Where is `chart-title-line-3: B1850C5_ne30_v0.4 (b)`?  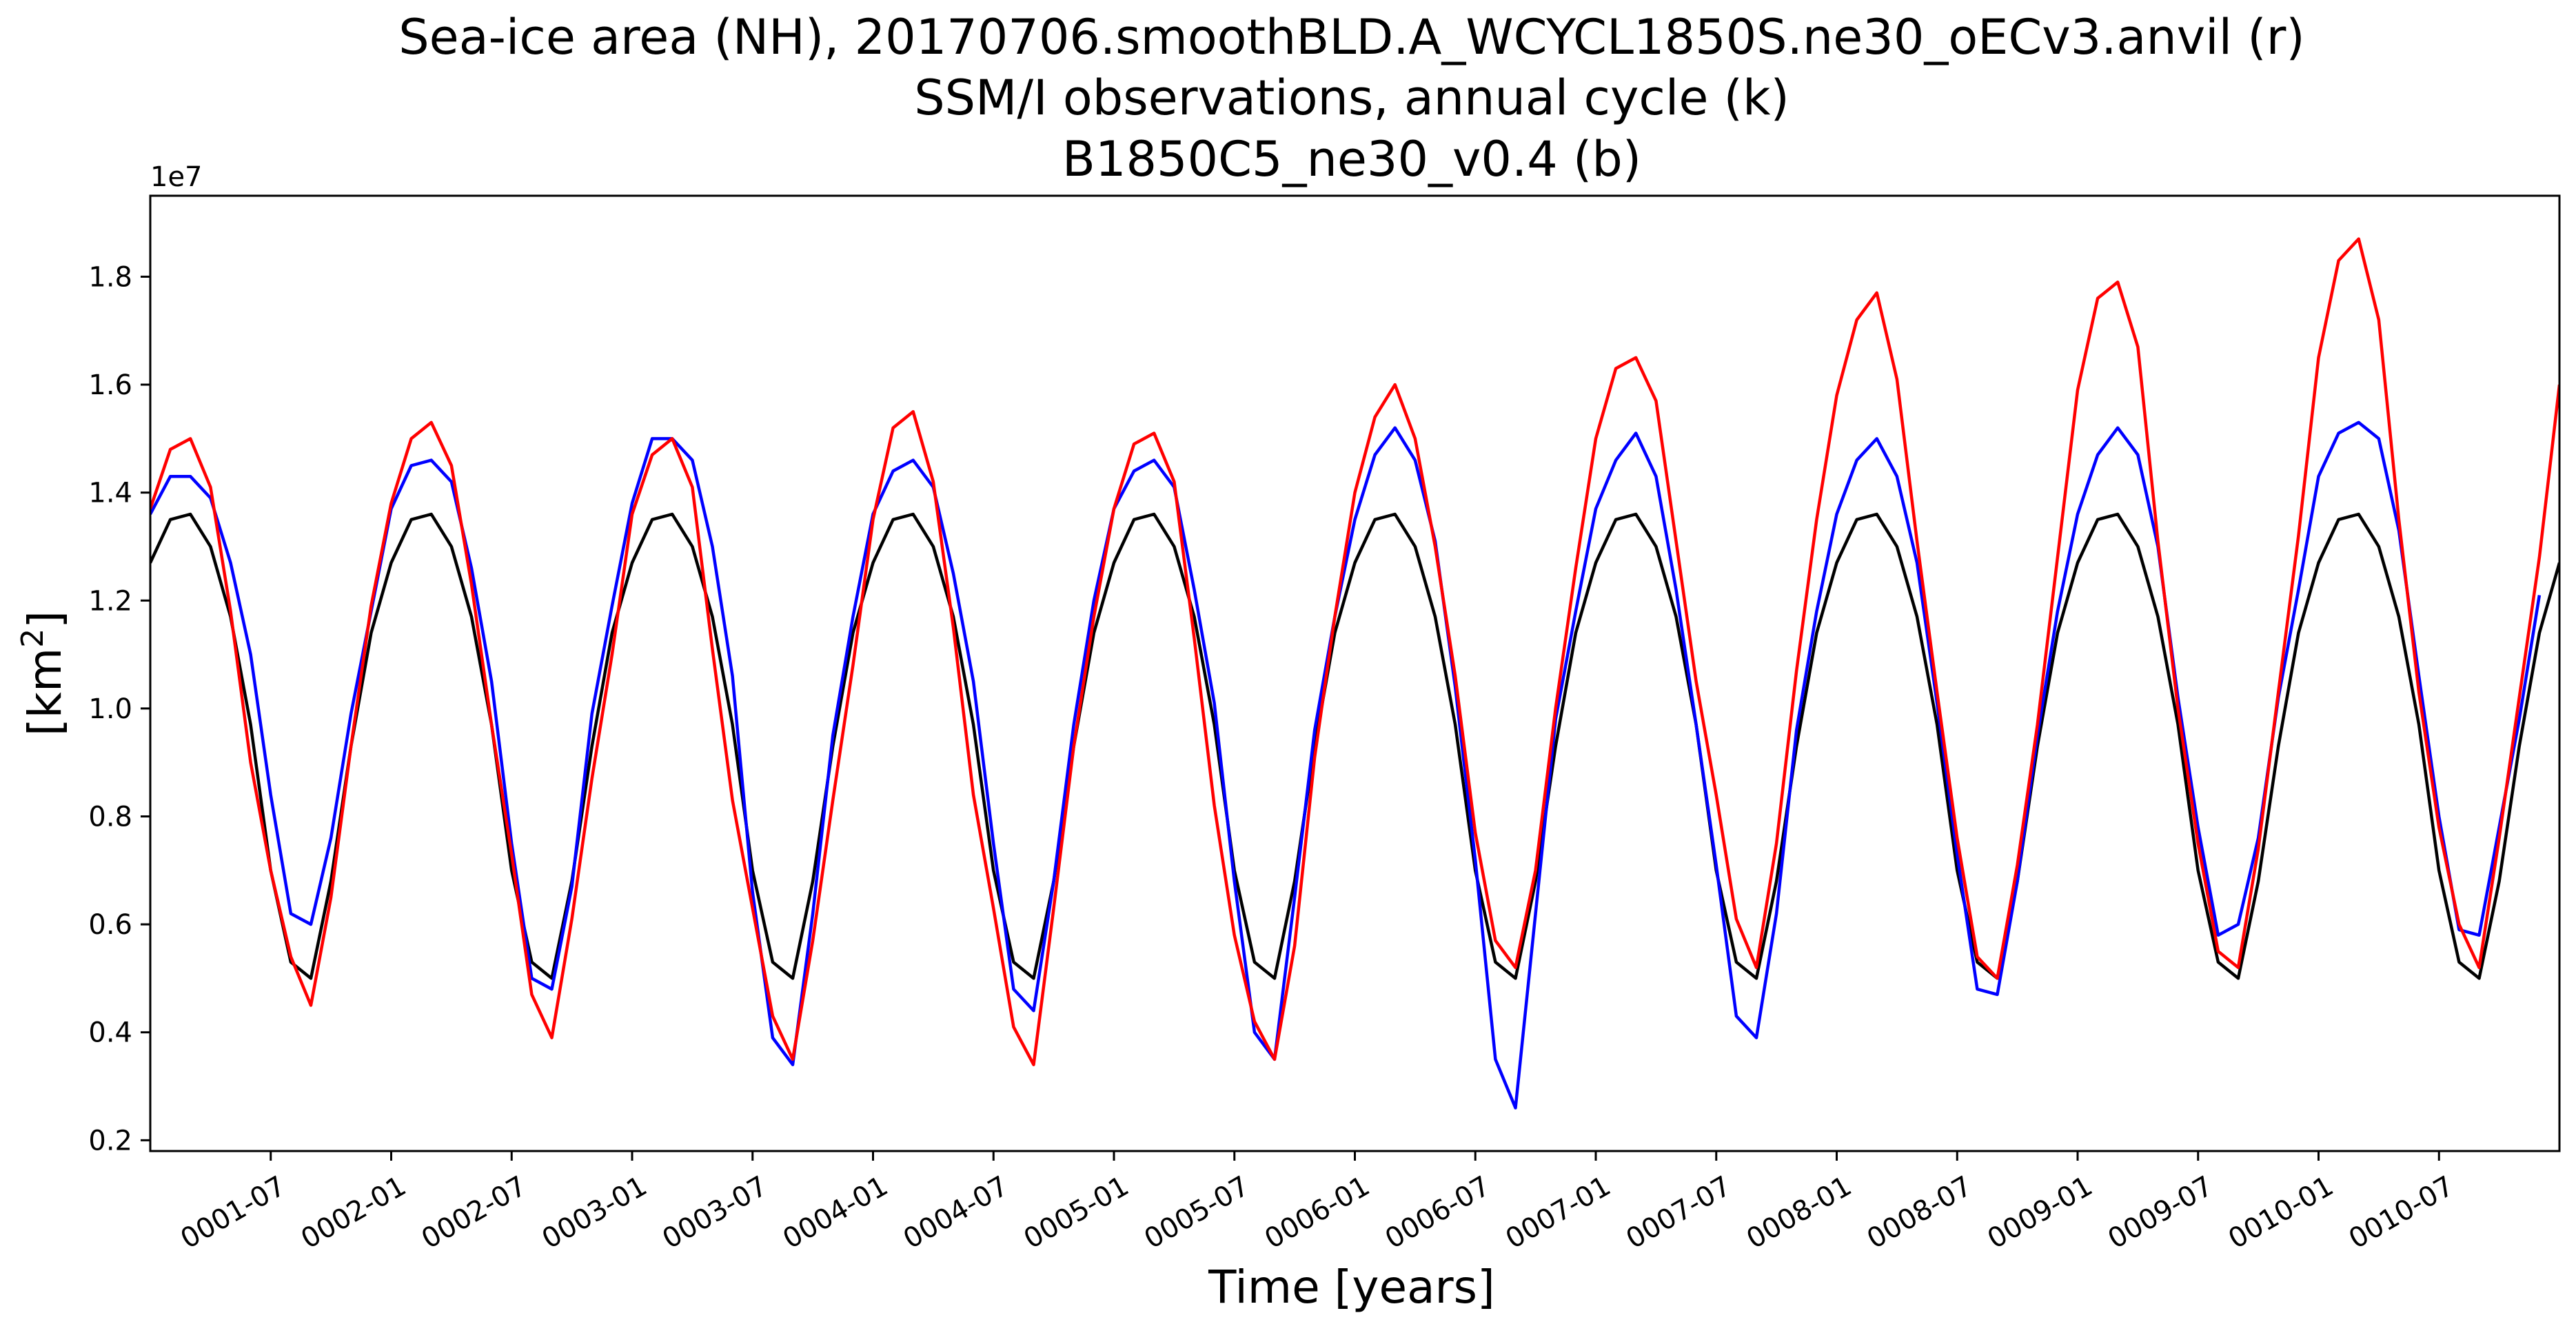 chart-title-line-3: B1850C5_ne30_v0.4 (b) is located at coordinates (1351, 159).